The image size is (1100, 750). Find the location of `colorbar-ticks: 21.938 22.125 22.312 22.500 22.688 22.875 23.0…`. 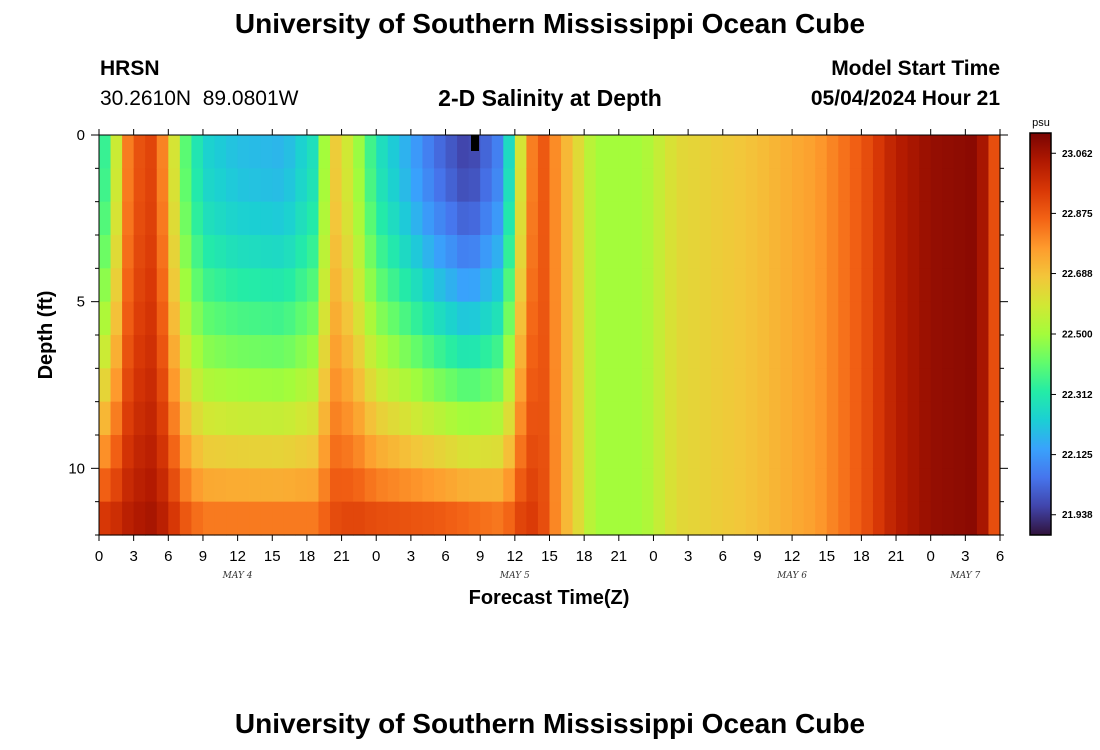

colorbar-ticks: 21.938 22.125 22.312 22.500 22.688 22.875 23.0… is located at coordinates (1072, 335).